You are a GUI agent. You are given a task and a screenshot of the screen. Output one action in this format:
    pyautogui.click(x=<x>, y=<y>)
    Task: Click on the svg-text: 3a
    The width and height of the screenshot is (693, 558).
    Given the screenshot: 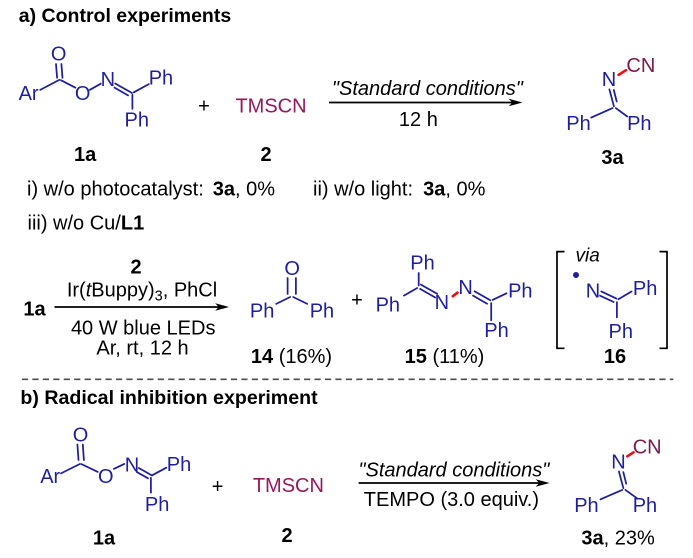 What is the action you would take?
    pyautogui.click(x=612, y=158)
    